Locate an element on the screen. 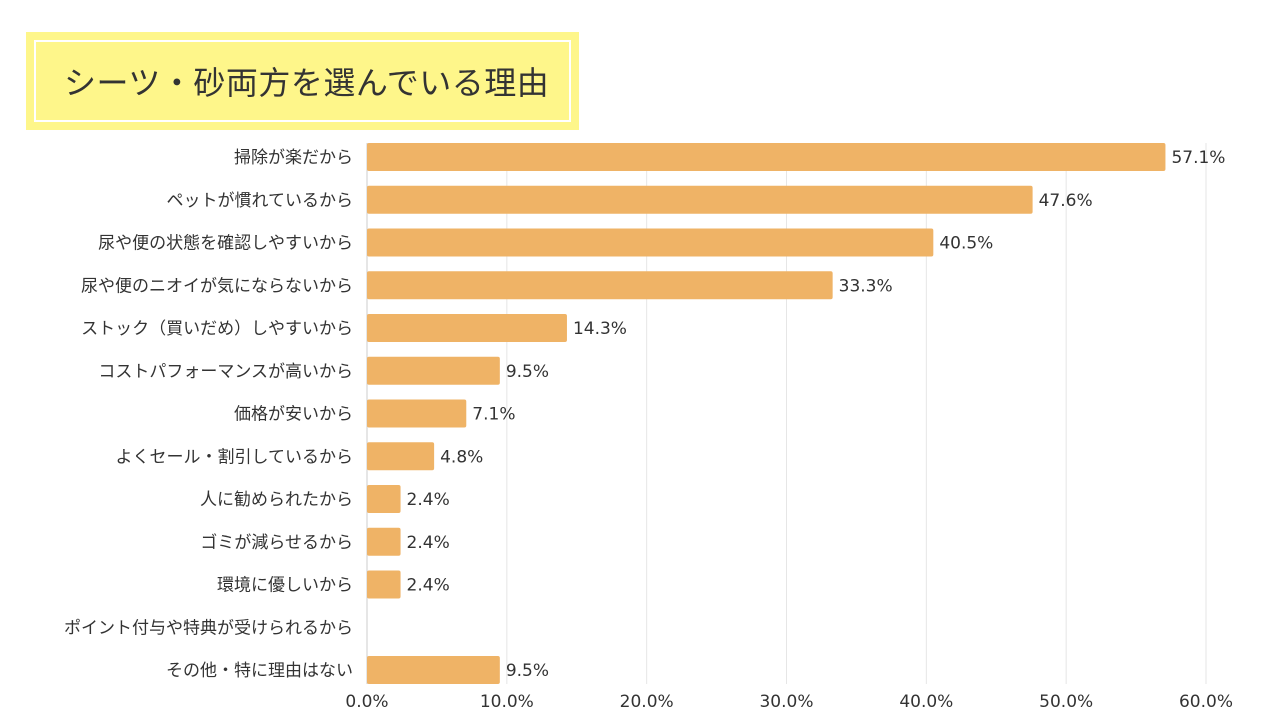  x-tick-label: 50.0% is located at coordinates (1066, 702).